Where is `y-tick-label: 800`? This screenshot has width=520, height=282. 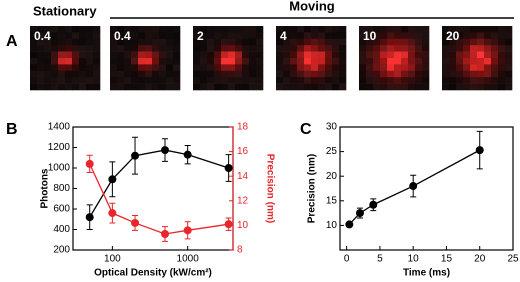 y-tick-label: 800 is located at coordinates (61, 188).